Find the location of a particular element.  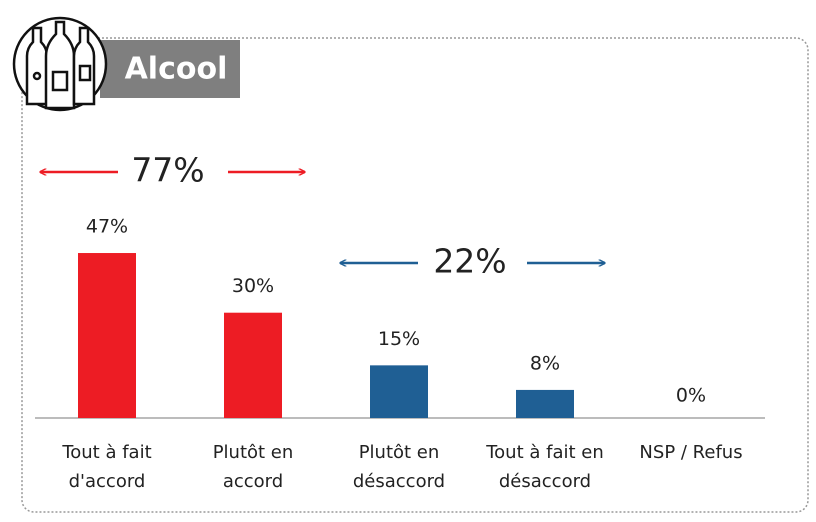

x-tick-label: Tout à fait en is located at coordinates (544, 452).